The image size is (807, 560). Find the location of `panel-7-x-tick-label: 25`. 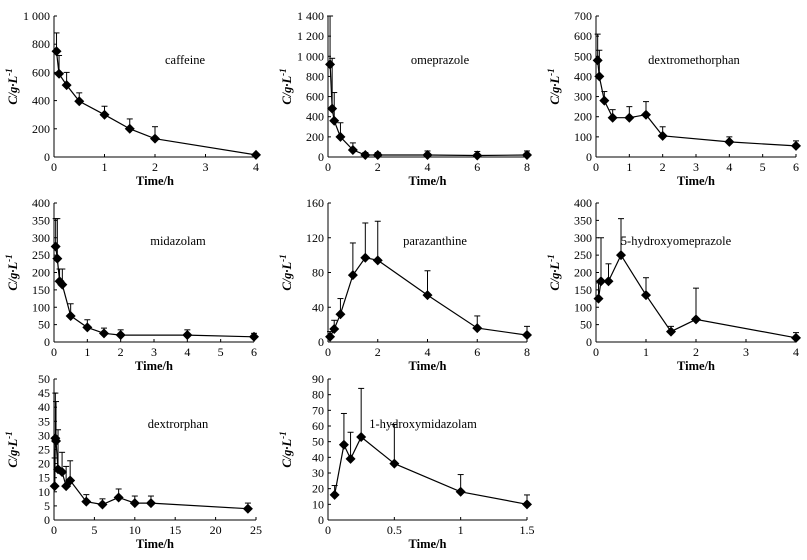

panel-7-x-tick-label: 25 is located at coordinates (256, 530).